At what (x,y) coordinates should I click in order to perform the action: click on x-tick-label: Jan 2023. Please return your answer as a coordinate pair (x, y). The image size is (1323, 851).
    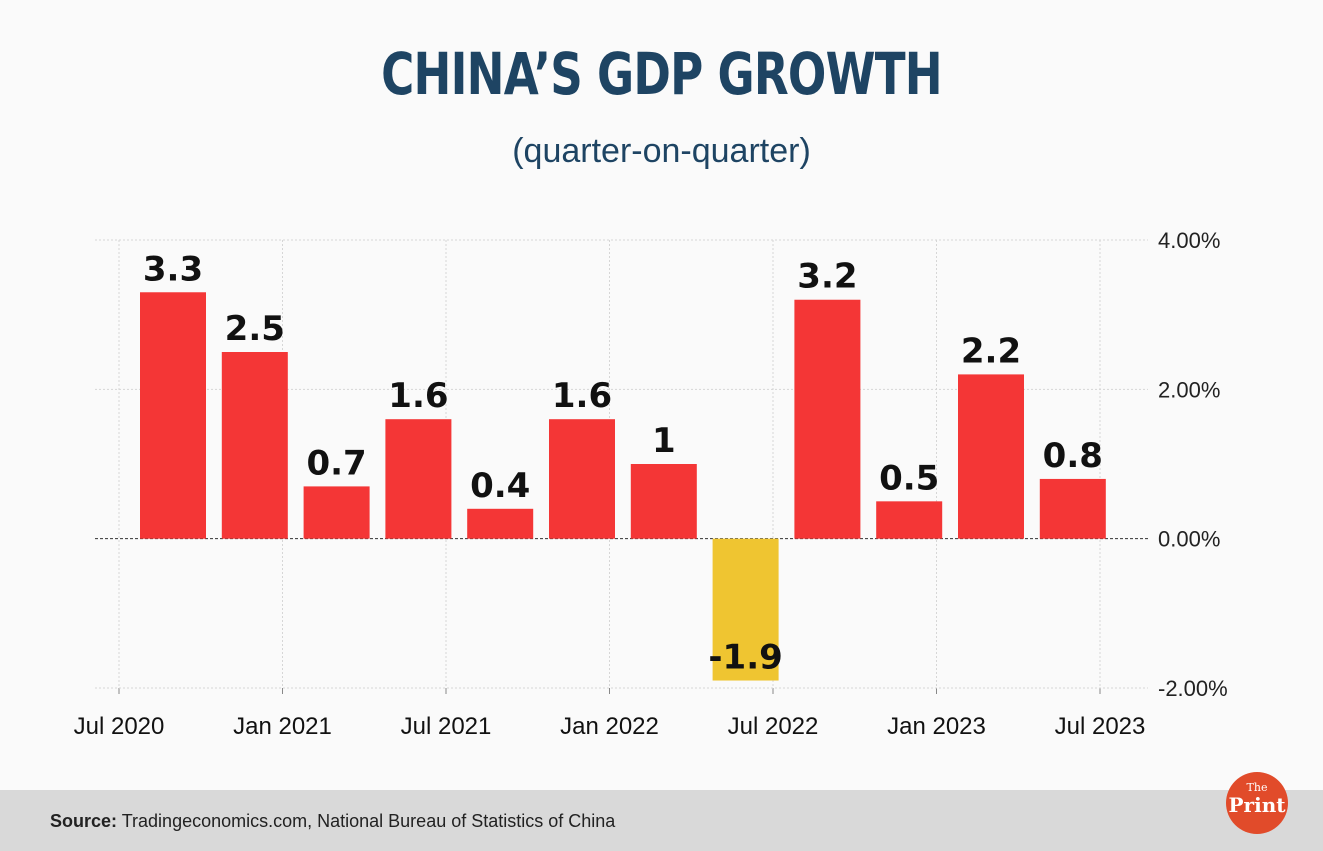
    Looking at the image, I should click on (936, 726).